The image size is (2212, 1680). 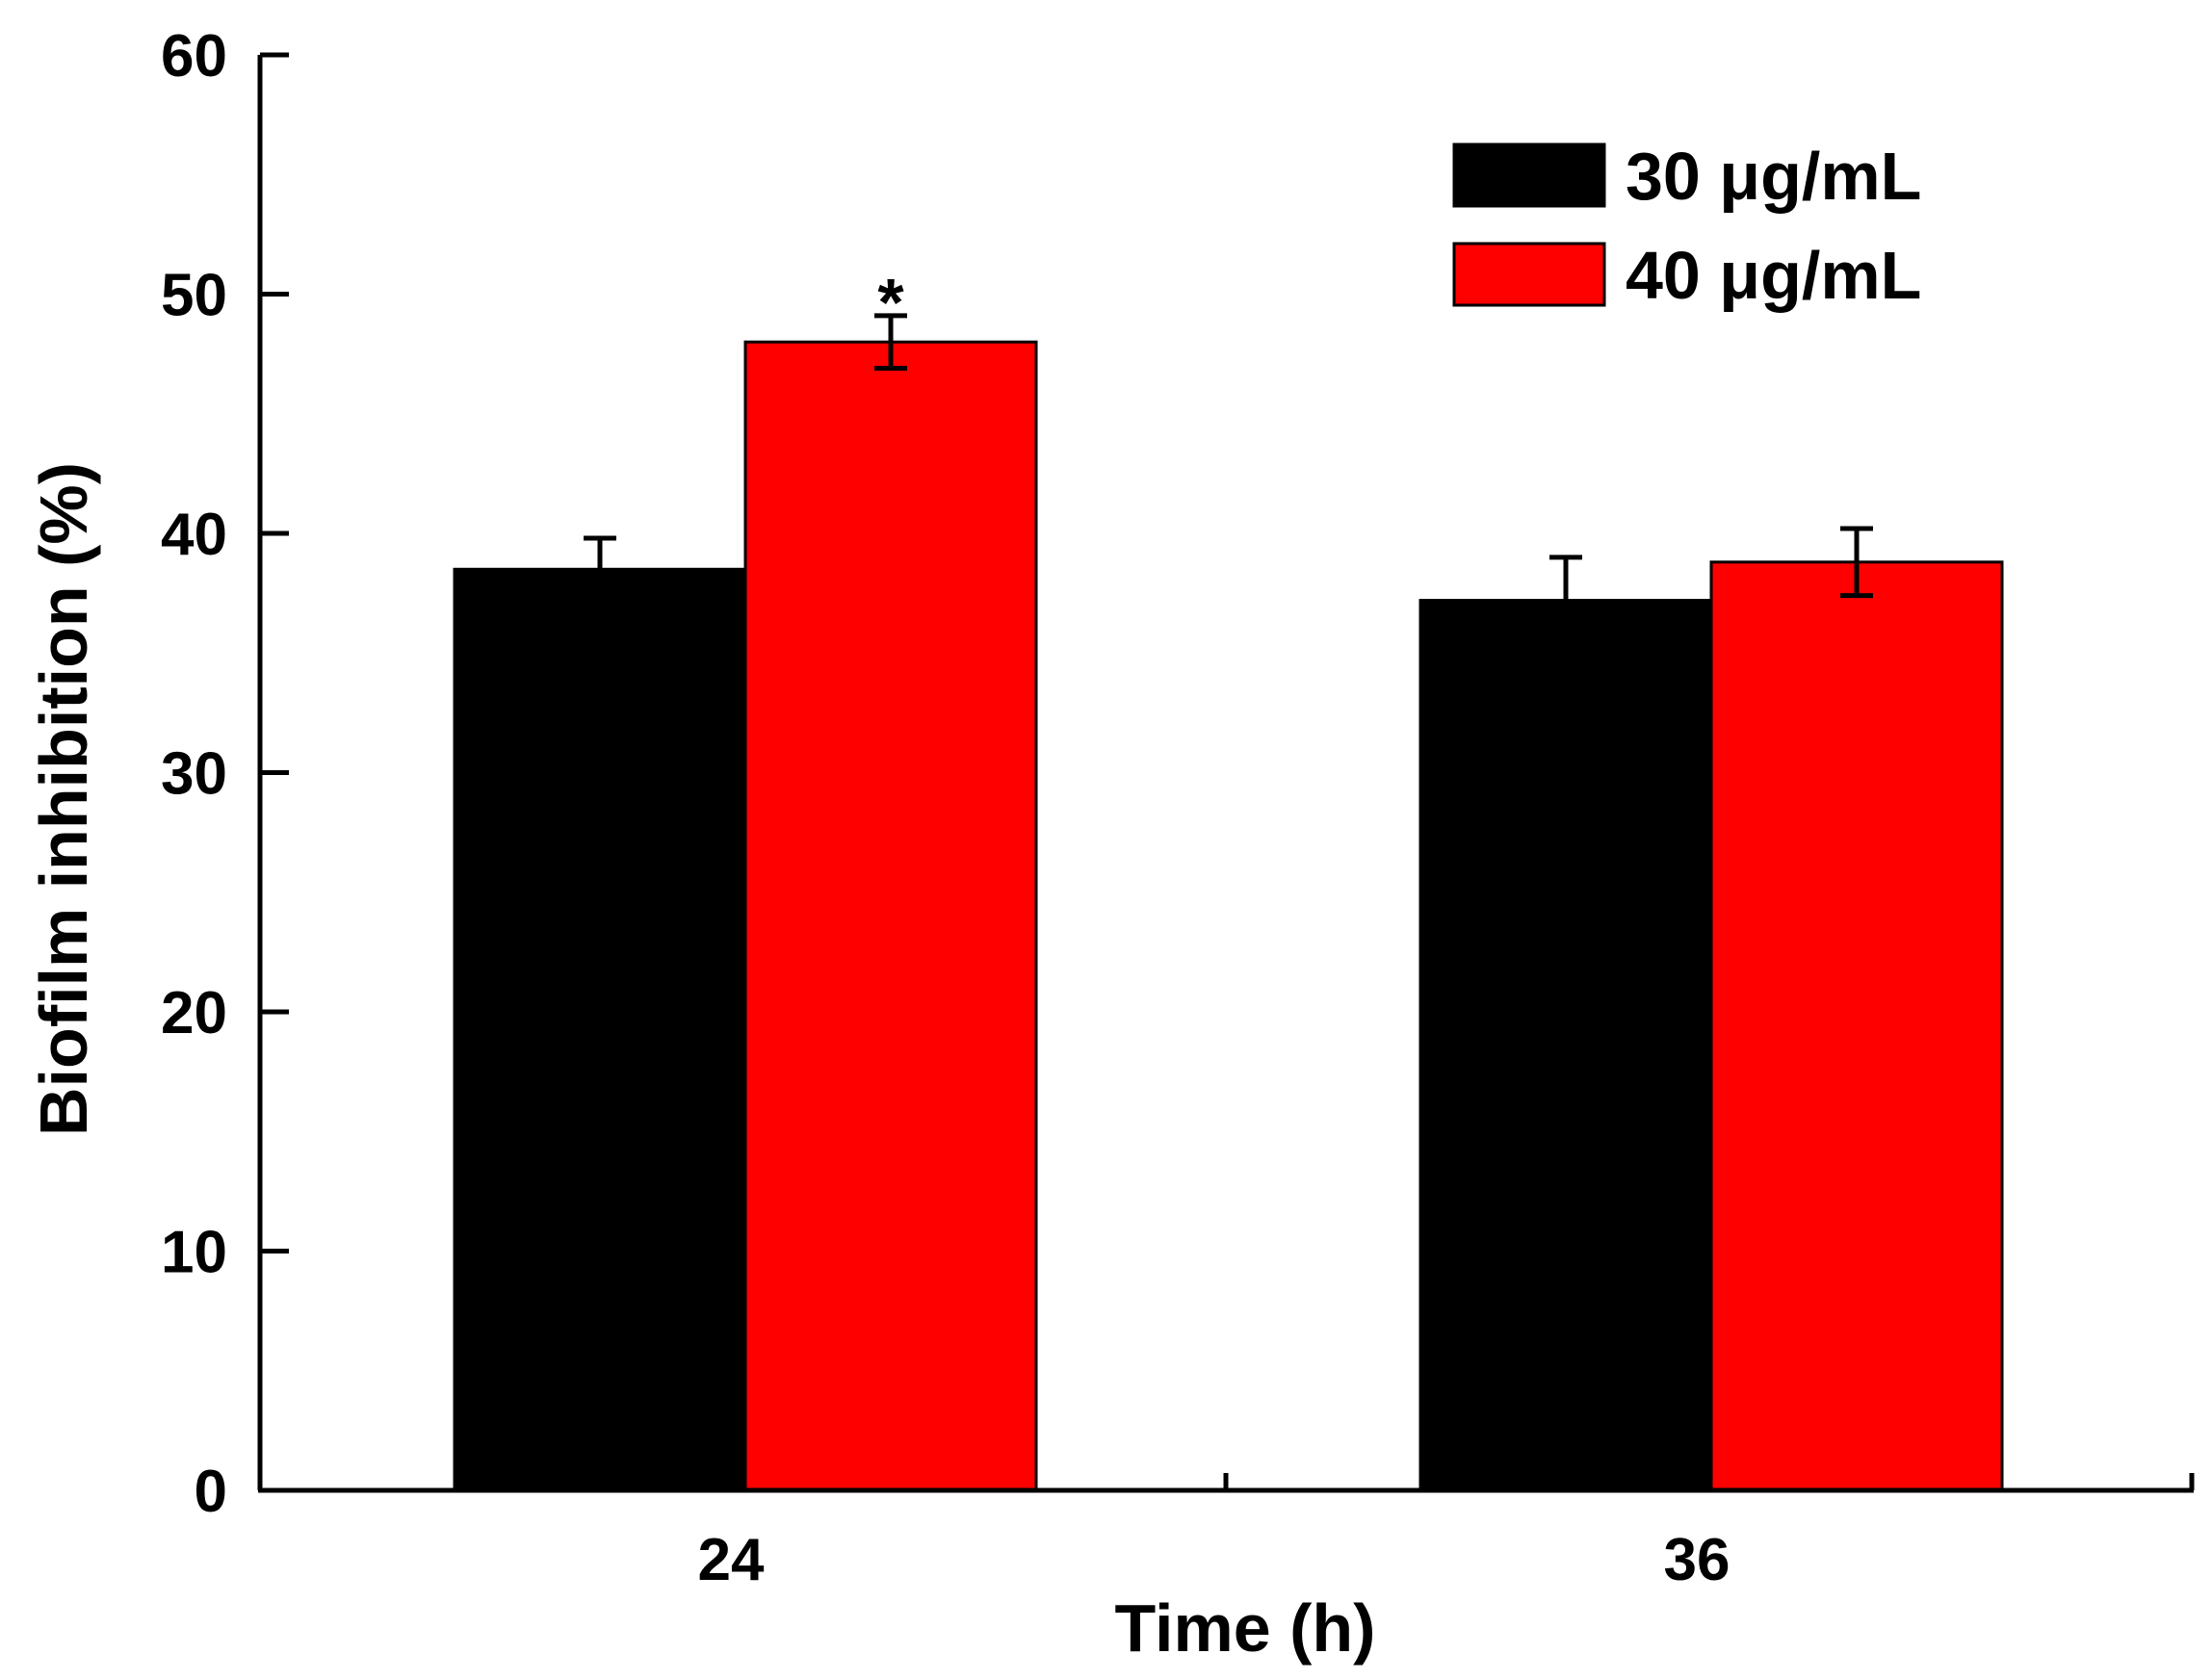 What do you see at coordinates (194, 57) in the screenshot?
I see `y-tick-label-60: 60` at bounding box center [194, 57].